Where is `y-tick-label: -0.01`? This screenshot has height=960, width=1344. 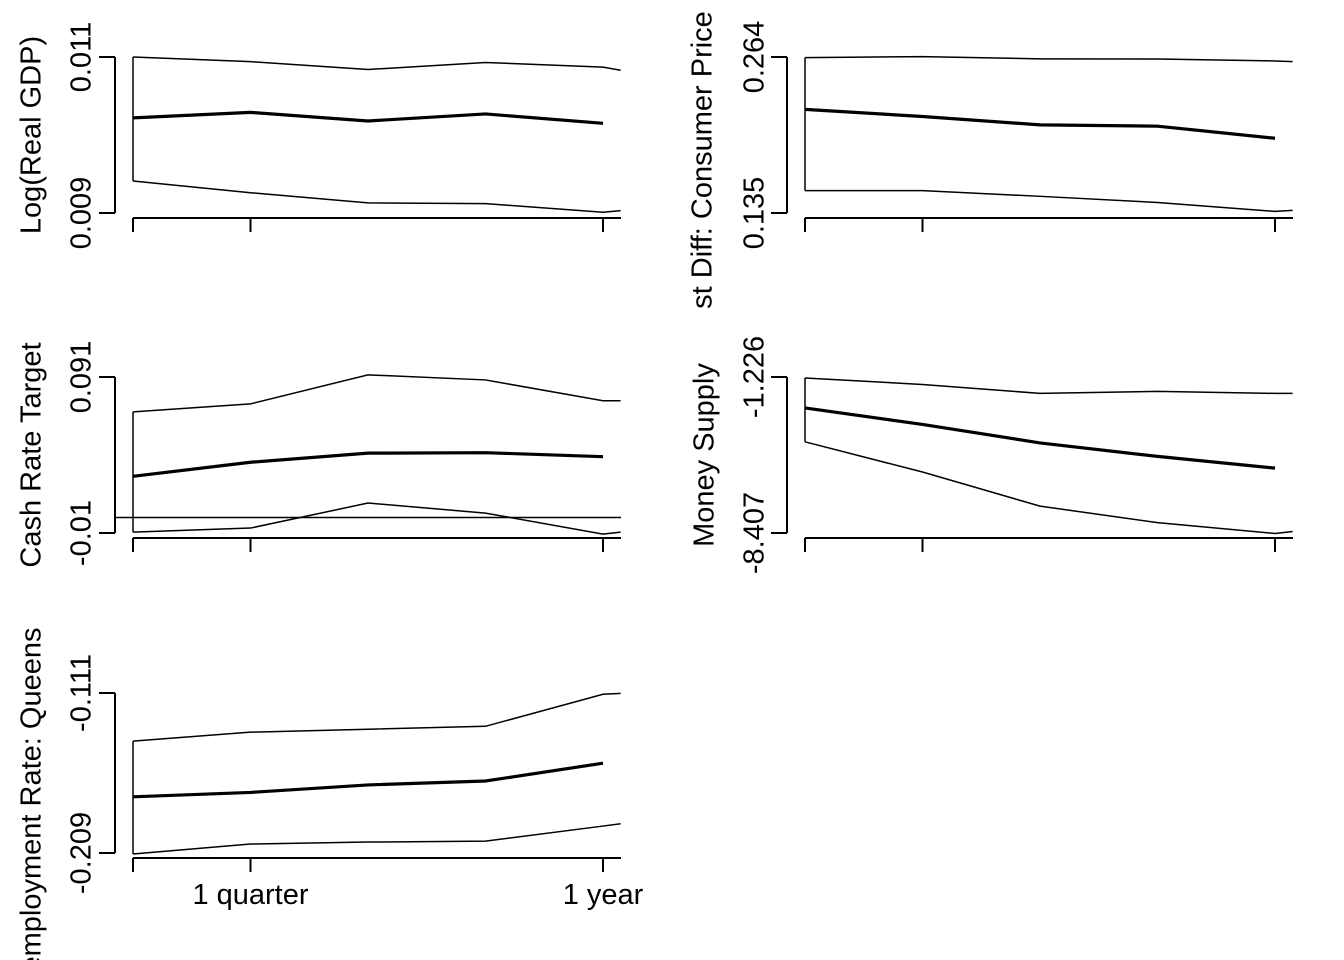 y-tick-label: -0.01 is located at coordinates (82, 533).